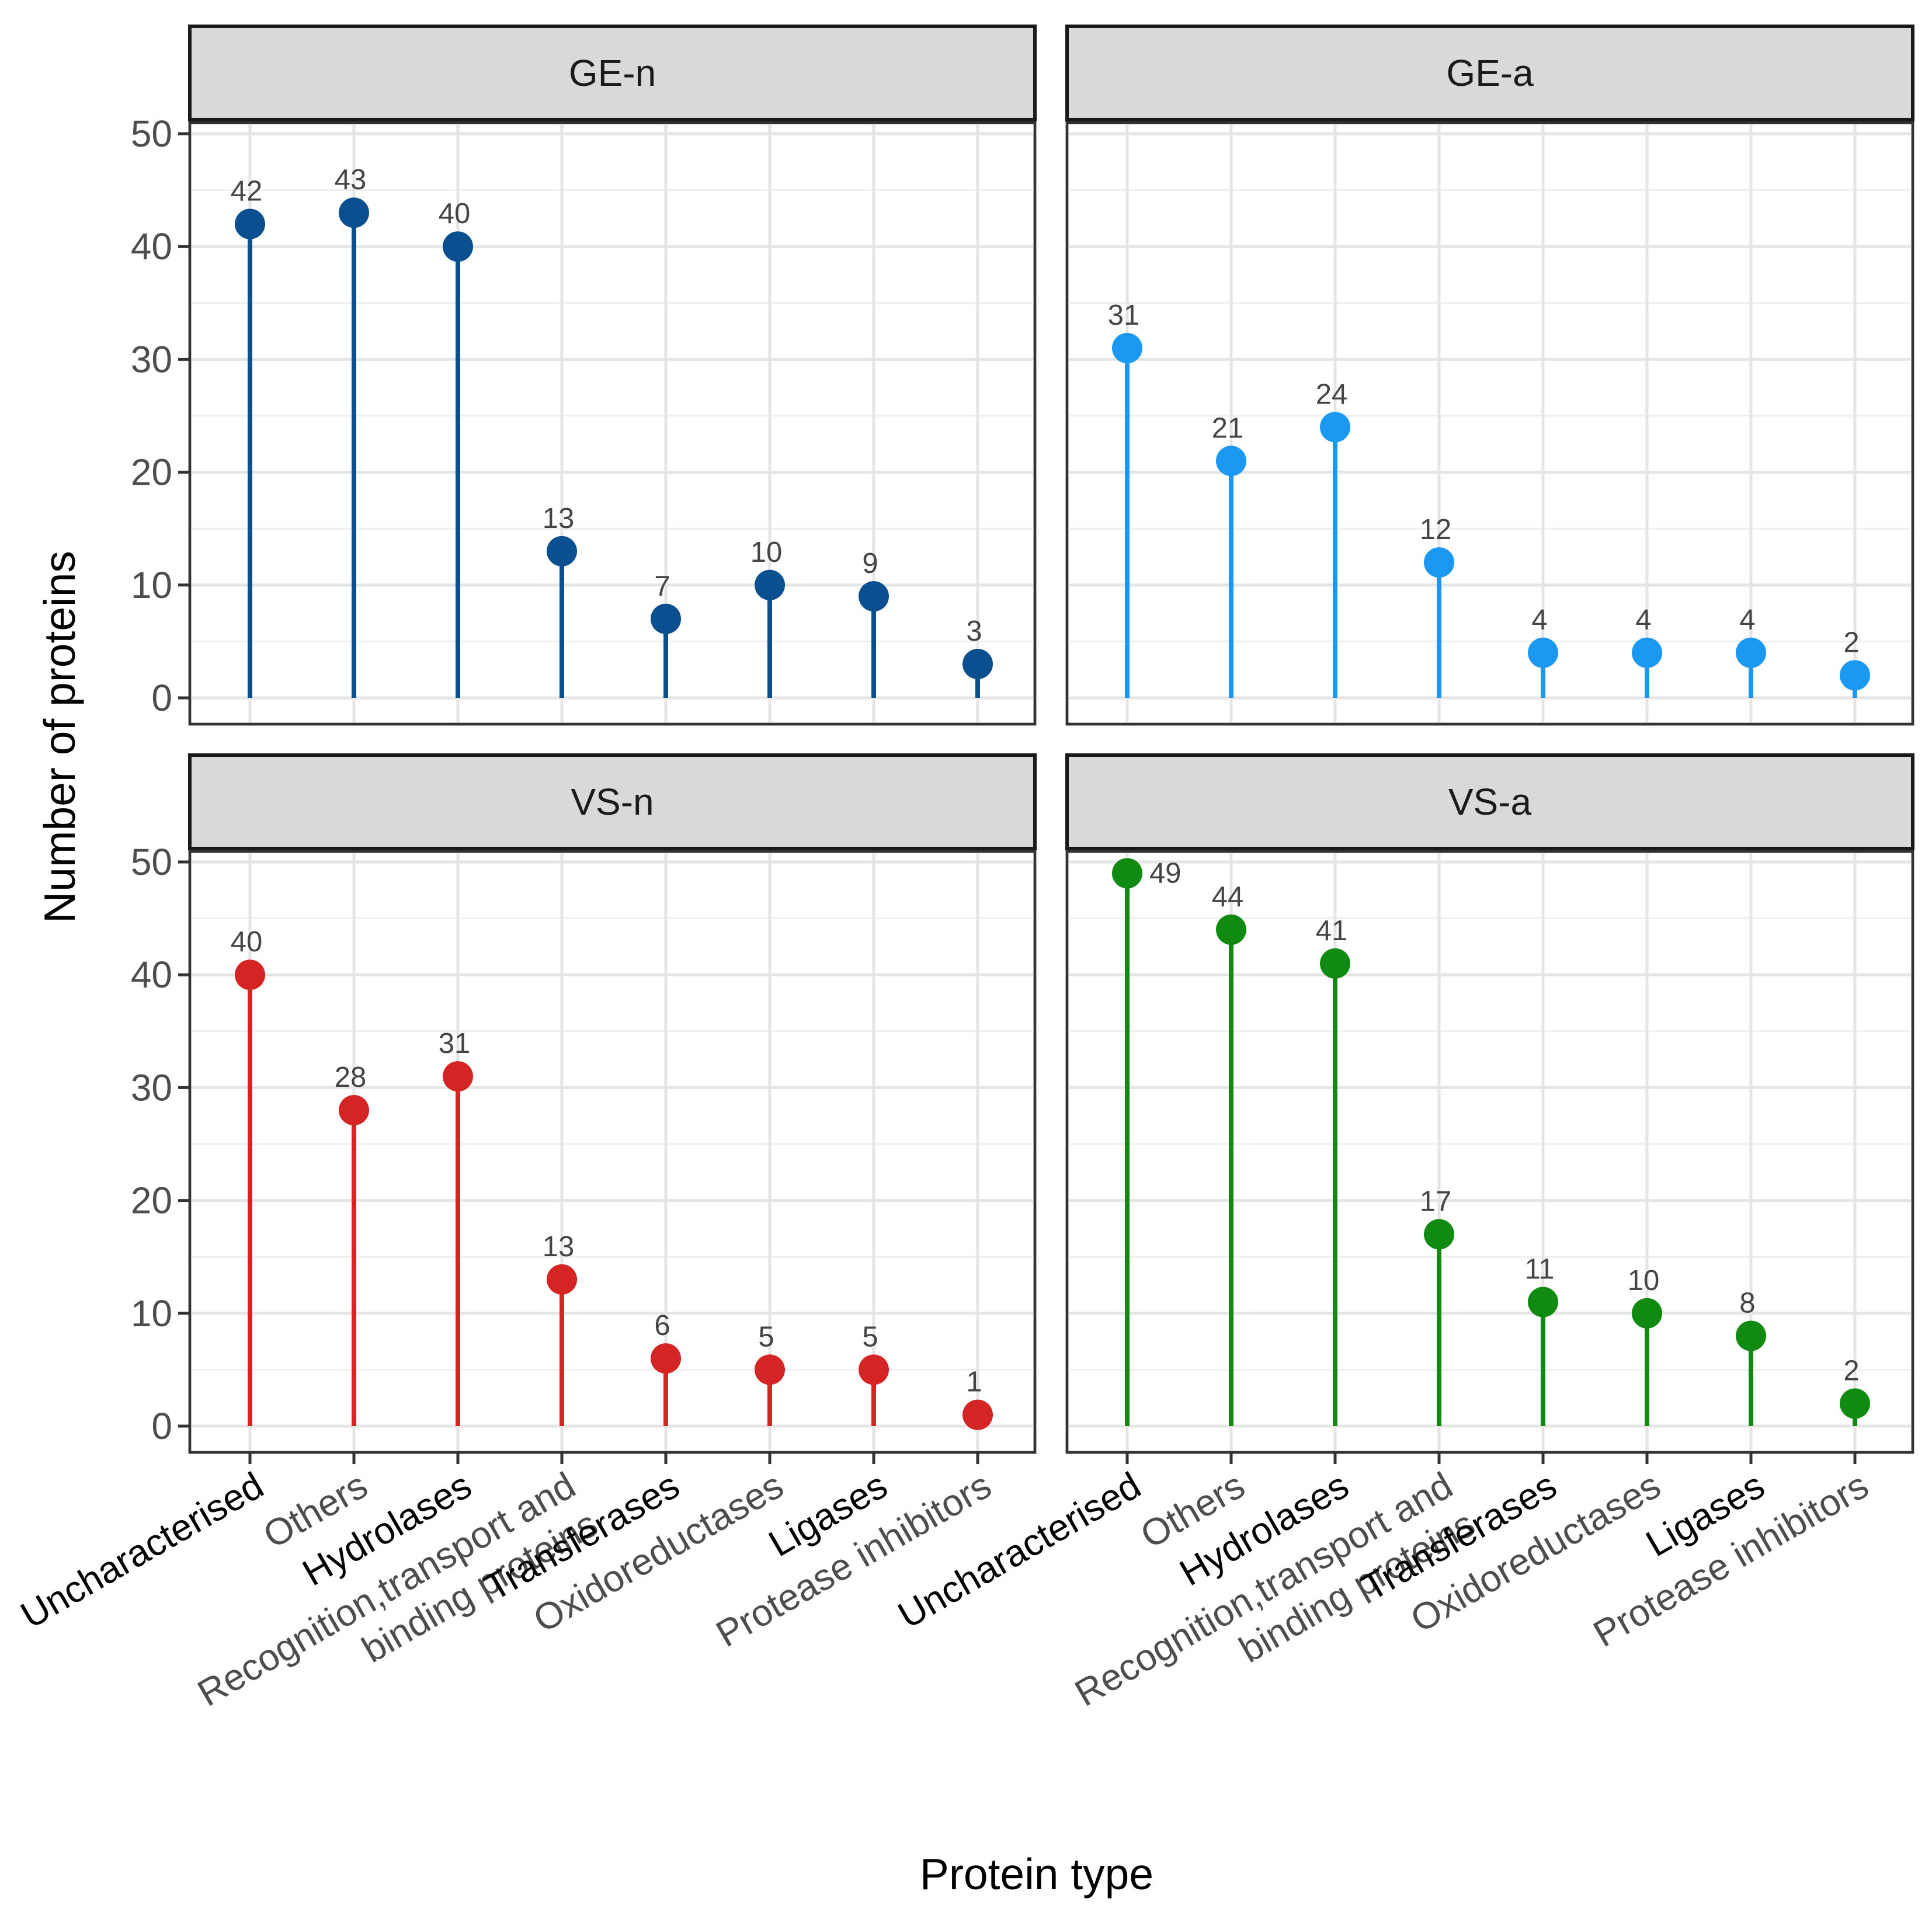 Image resolution: width=1932 pixels, height=1919 pixels. Describe the element at coordinates (351, 1077) in the screenshot. I see `data-label: 28` at that location.